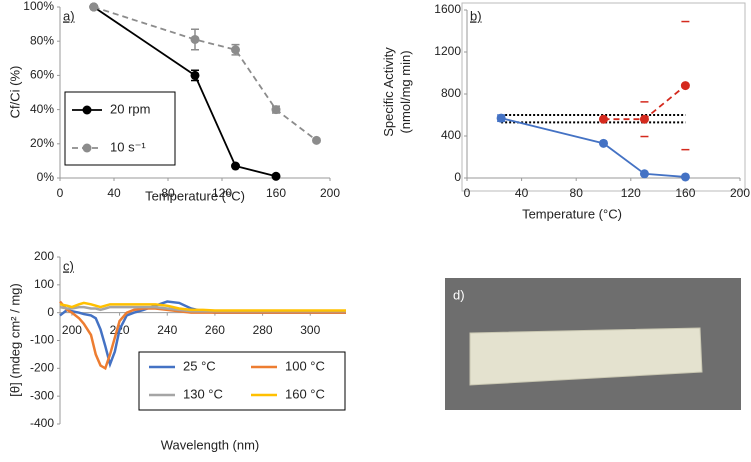  I want to click on film-strip, so click(586, 356).